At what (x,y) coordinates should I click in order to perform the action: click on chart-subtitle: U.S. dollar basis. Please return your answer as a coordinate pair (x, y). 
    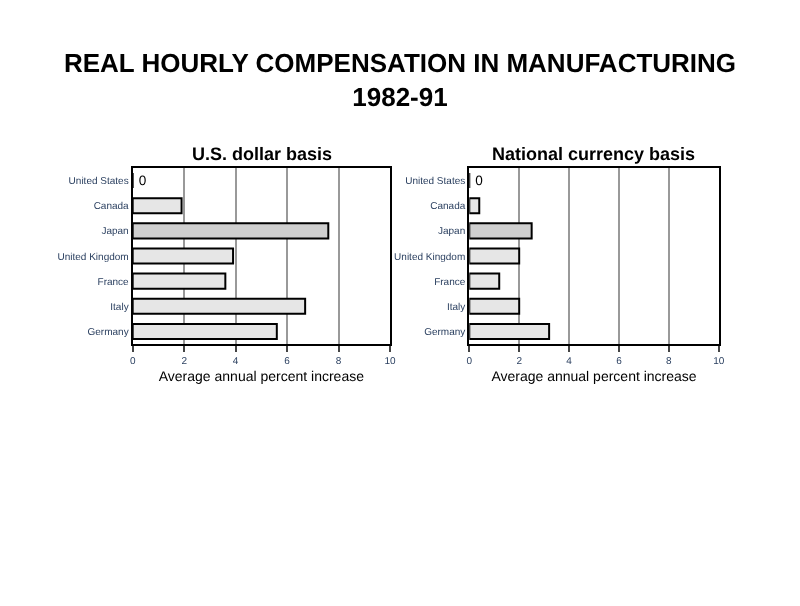
    Looking at the image, I should click on (262, 154).